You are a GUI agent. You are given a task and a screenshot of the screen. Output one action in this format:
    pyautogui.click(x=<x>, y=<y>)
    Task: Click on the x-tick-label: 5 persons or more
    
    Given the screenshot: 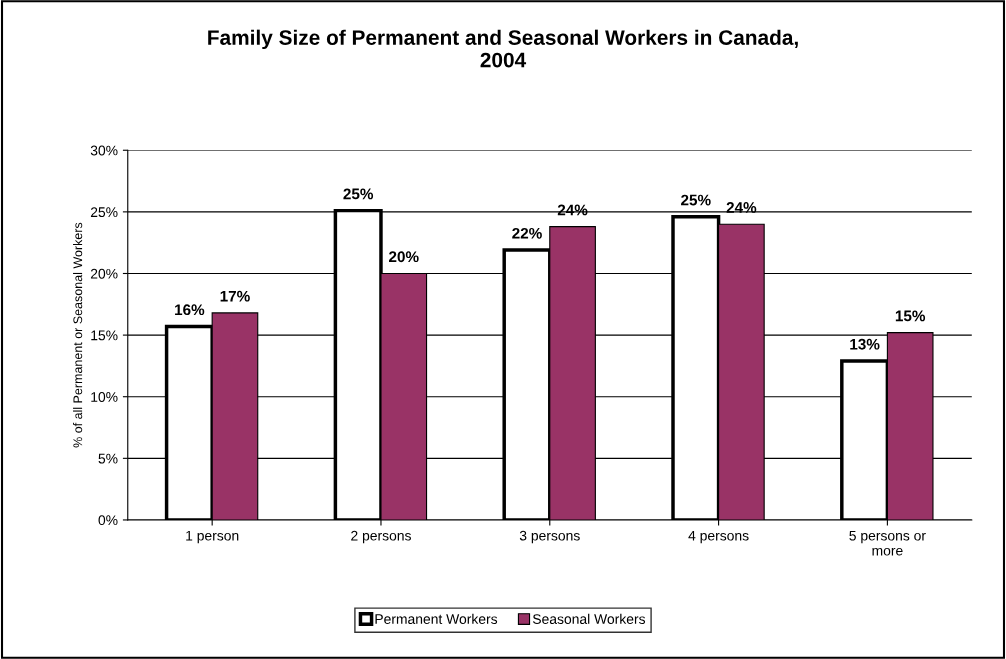 What is the action you would take?
    pyautogui.click(x=887, y=543)
    